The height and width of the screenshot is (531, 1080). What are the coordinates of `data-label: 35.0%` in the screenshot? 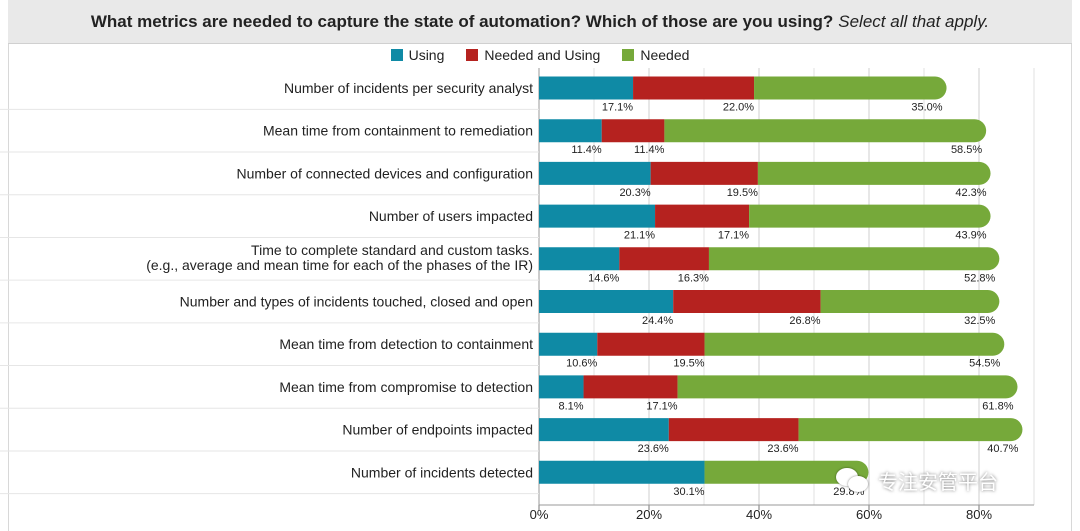 It's located at (926, 108).